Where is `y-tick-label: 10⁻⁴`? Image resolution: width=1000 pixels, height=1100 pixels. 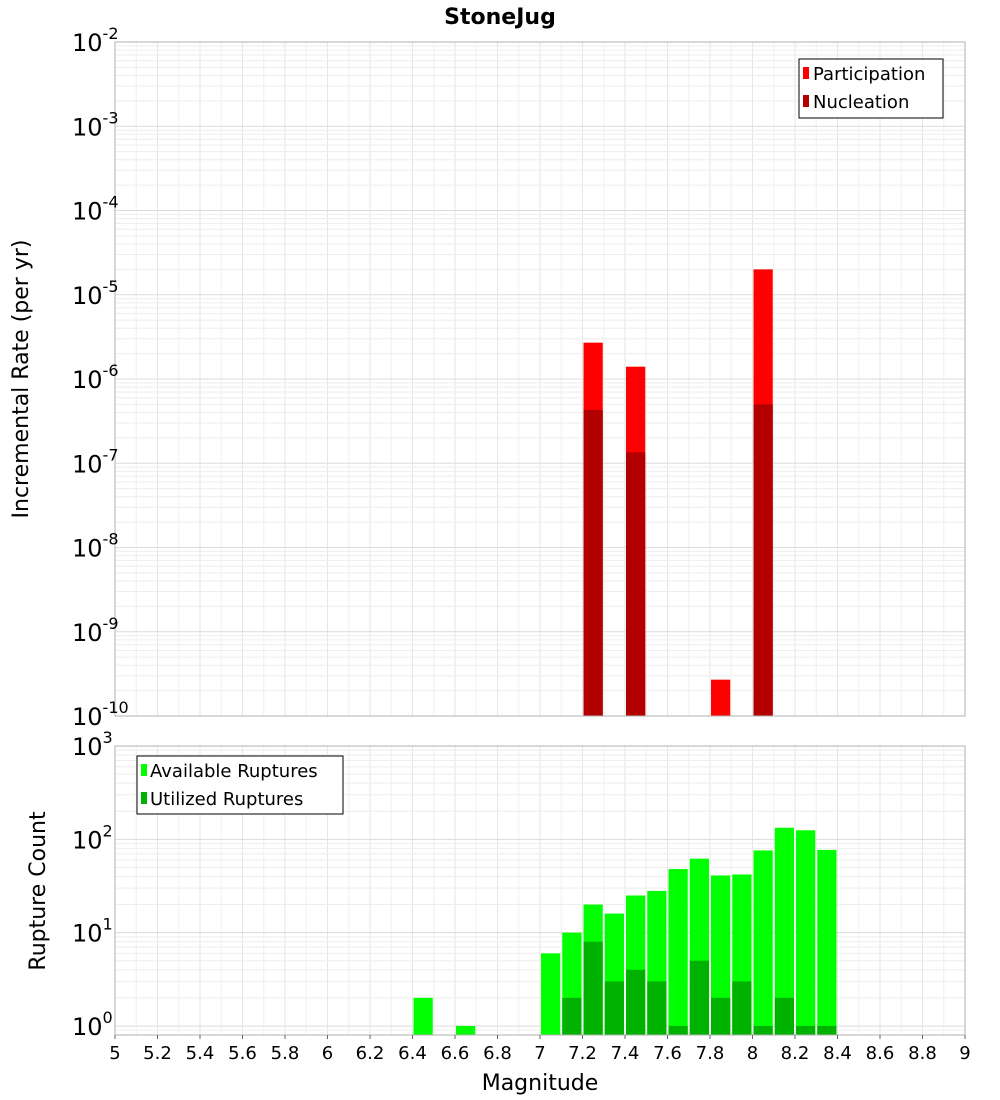 y-tick-label: 10⁻⁴ is located at coordinates (95, 209).